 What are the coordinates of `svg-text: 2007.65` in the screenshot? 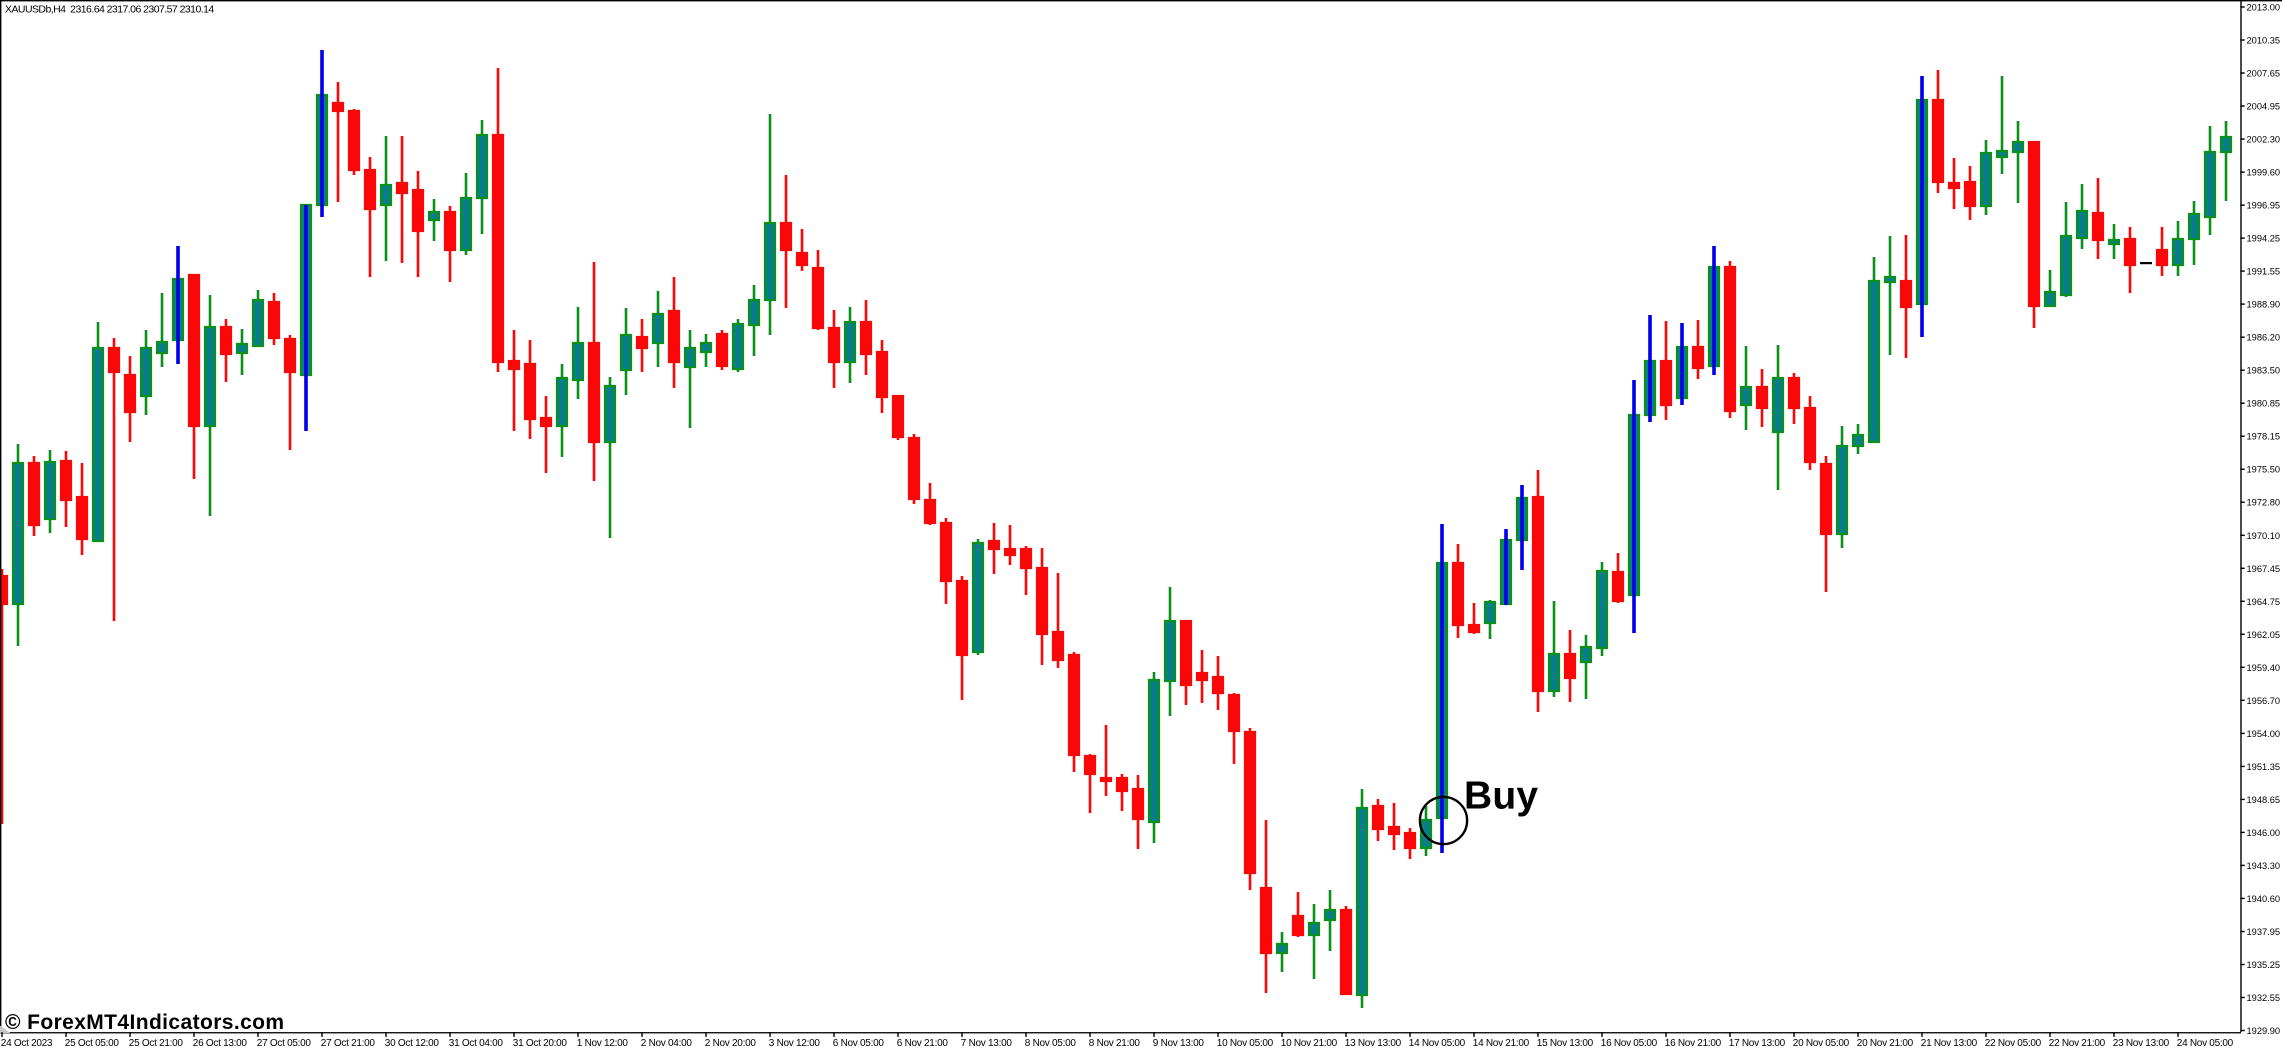 It's located at (2264, 74).